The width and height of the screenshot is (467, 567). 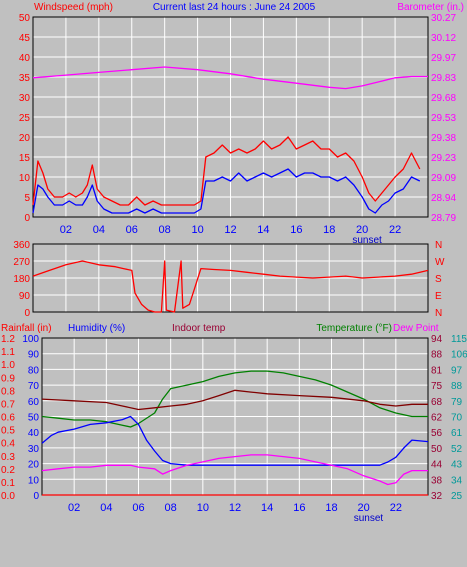 I want to click on x-tick-label: 14, so click(x=263, y=230).